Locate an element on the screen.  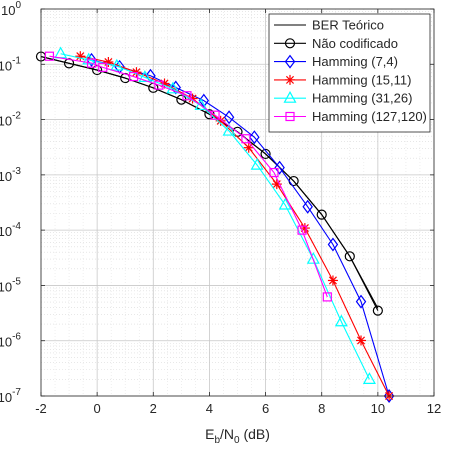
x-tick-label: -2 is located at coordinates (41, 408).